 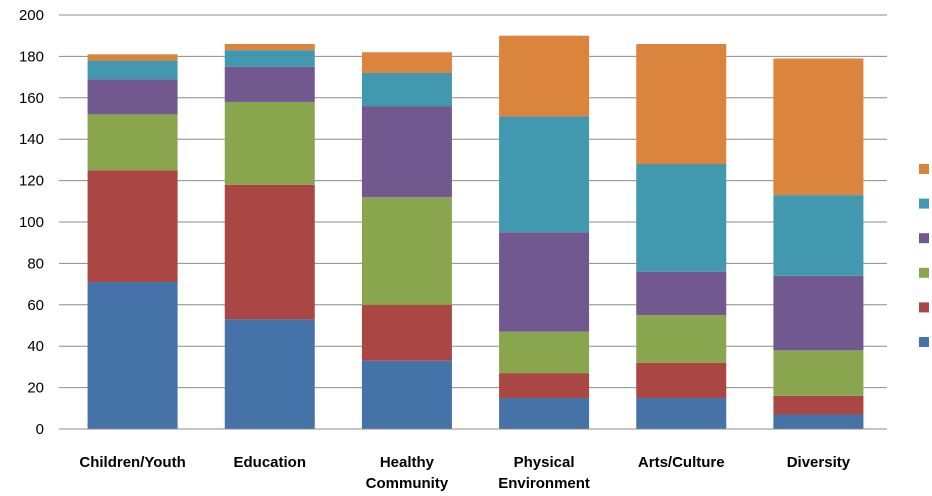 What do you see at coordinates (31, 139) in the screenshot?
I see `y-tick-label: 140` at bounding box center [31, 139].